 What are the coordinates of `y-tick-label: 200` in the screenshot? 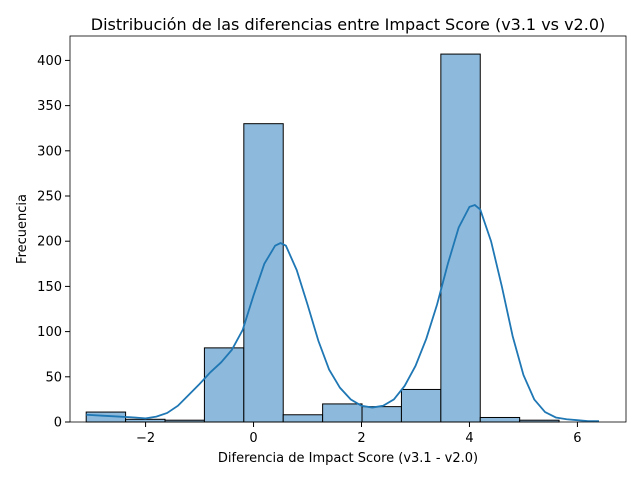 It's located at (49, 242).